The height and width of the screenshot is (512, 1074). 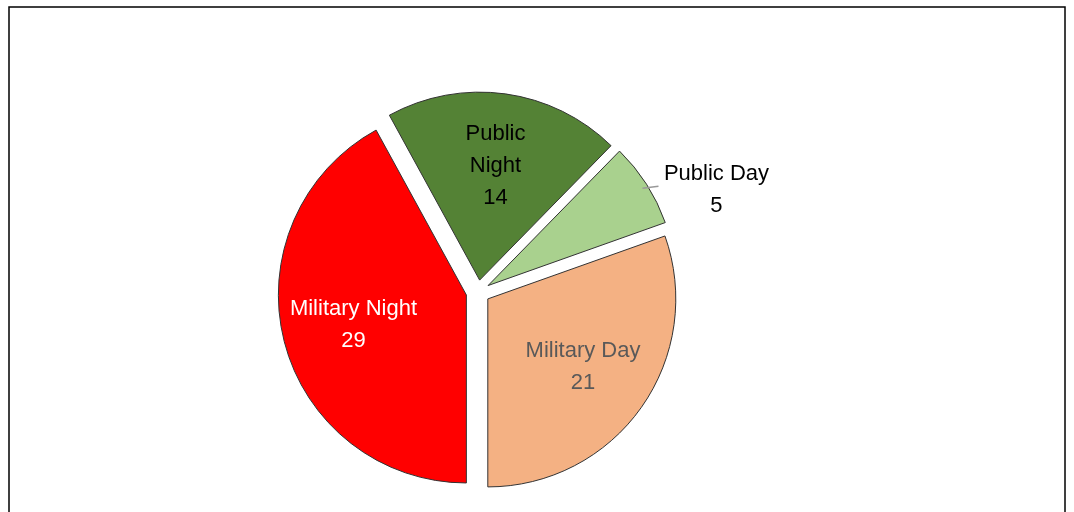 What do you see at coordinates (495, 196) in the screenshot?
I see `data-label: 14` at bounding box center [495, 196].